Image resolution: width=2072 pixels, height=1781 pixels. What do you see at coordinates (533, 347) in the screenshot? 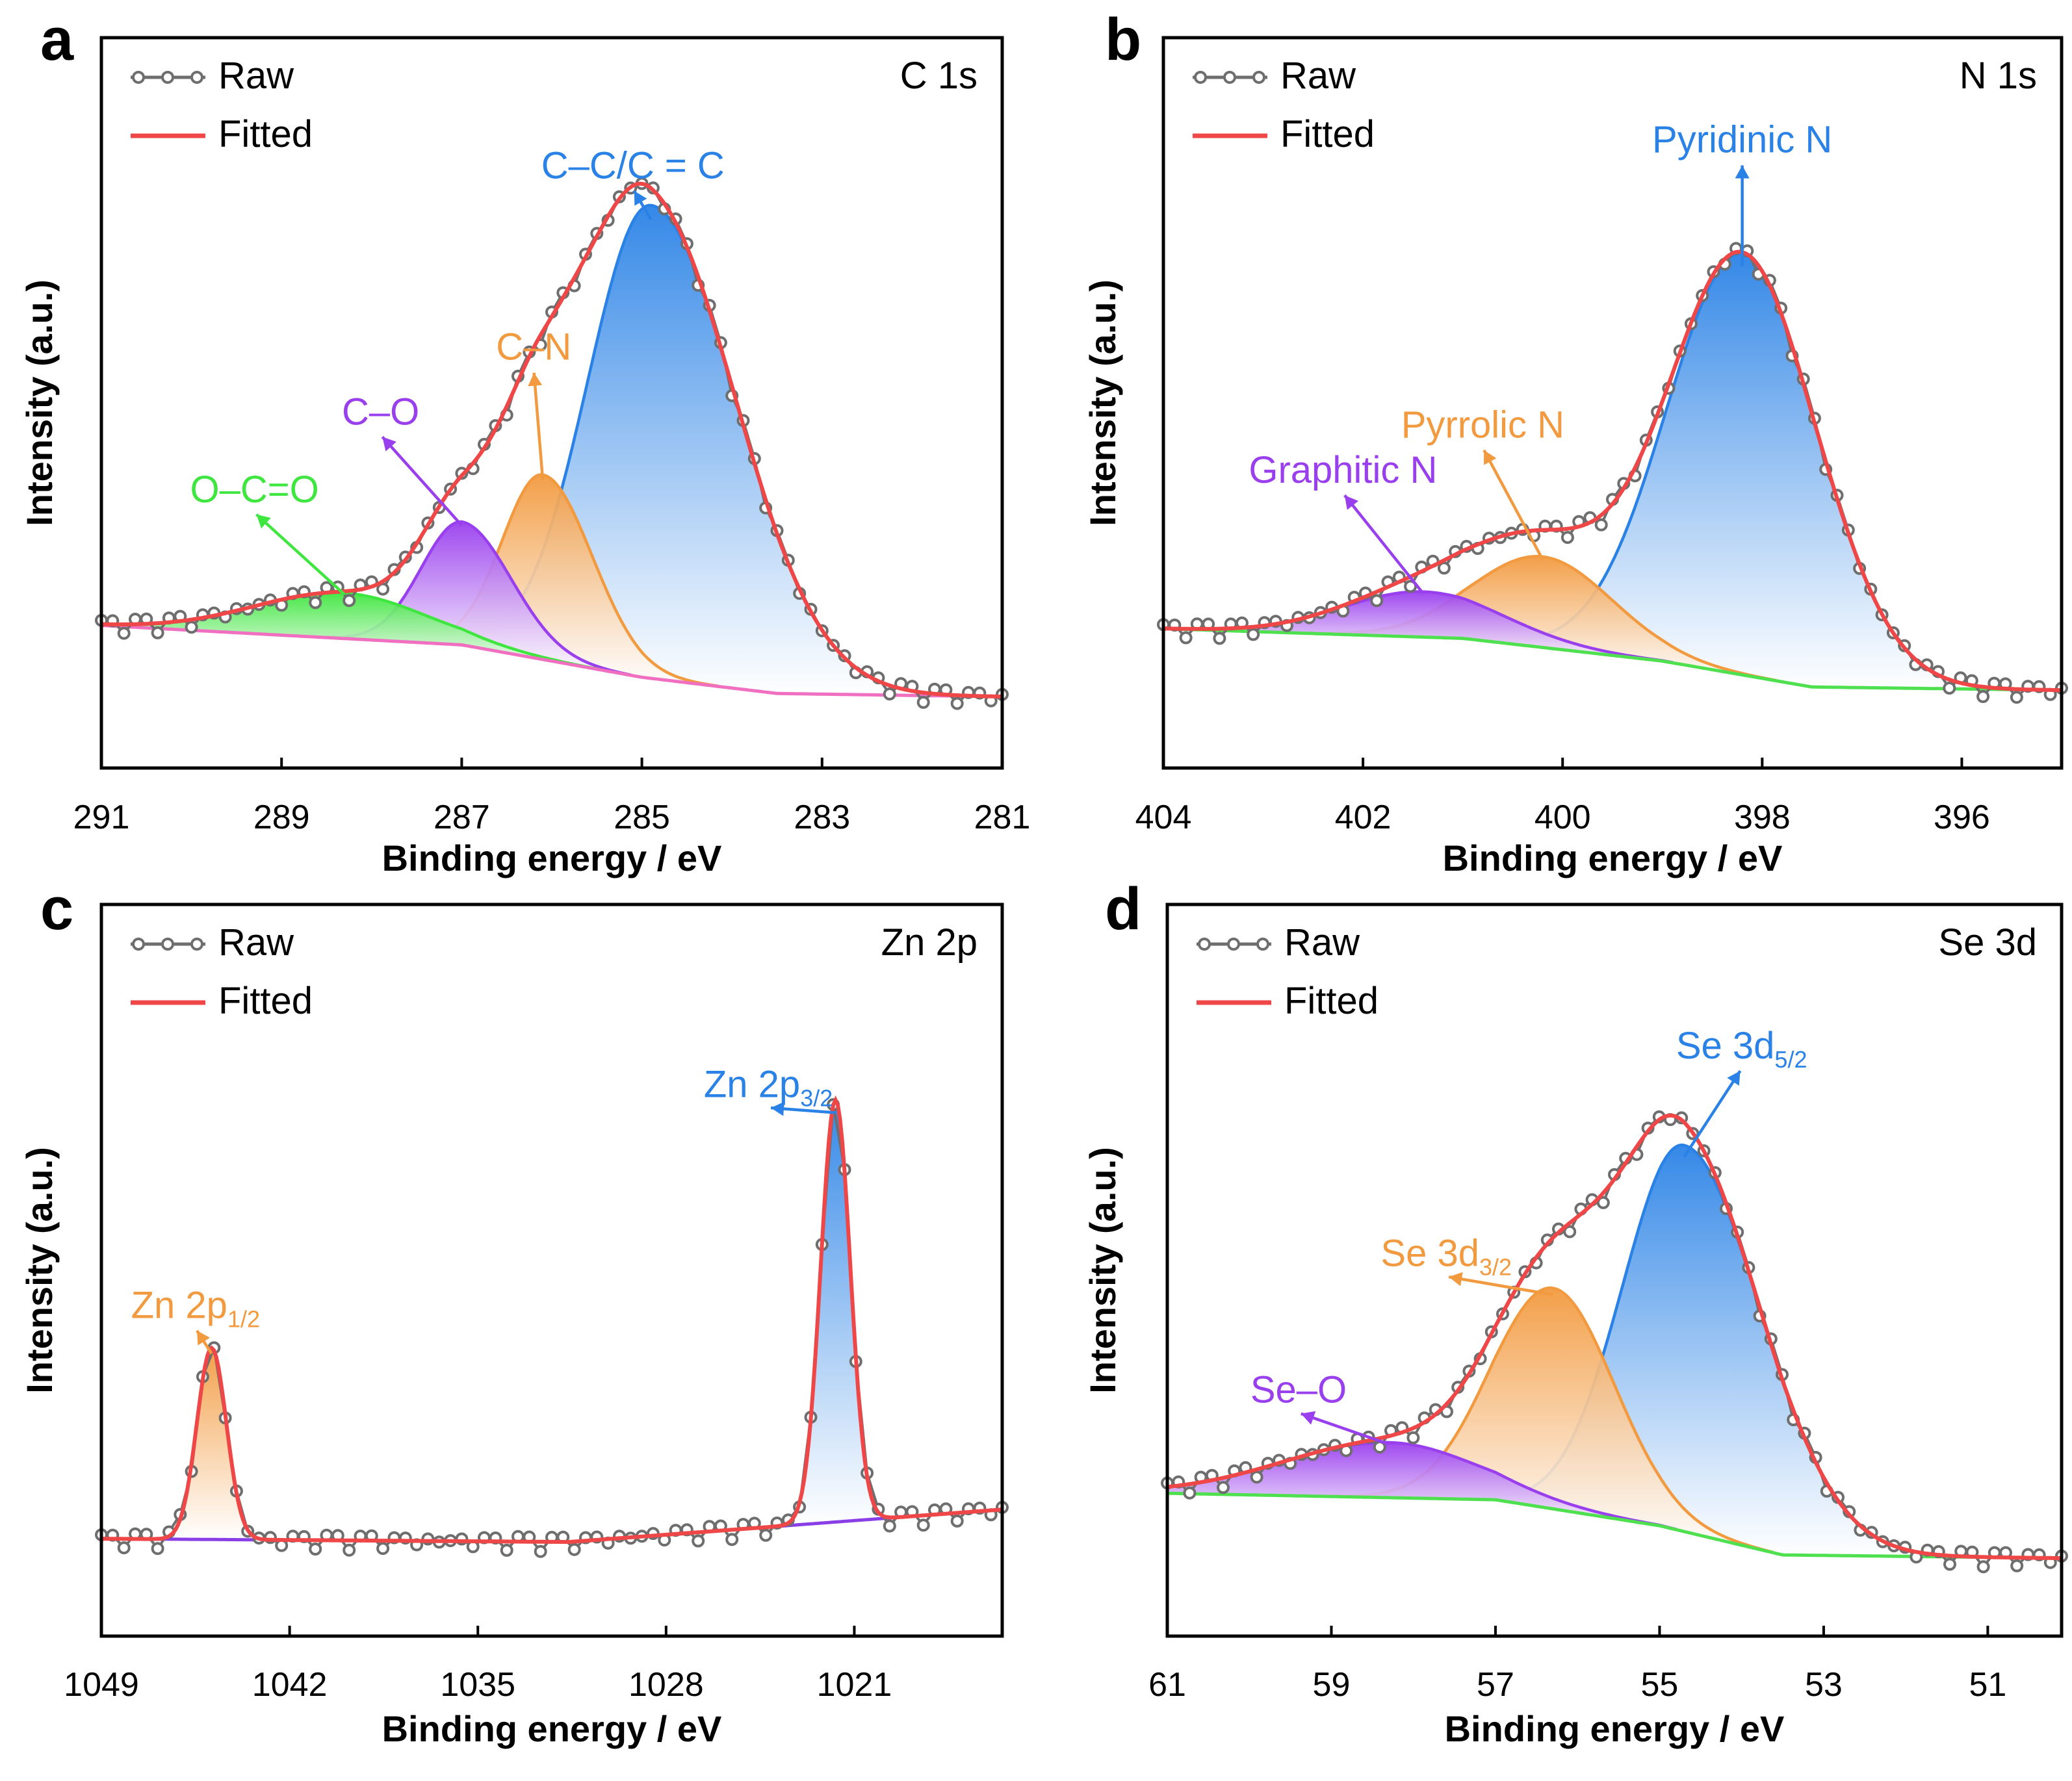
I see `peak-label: C–N` at bounding box center [533, 347].